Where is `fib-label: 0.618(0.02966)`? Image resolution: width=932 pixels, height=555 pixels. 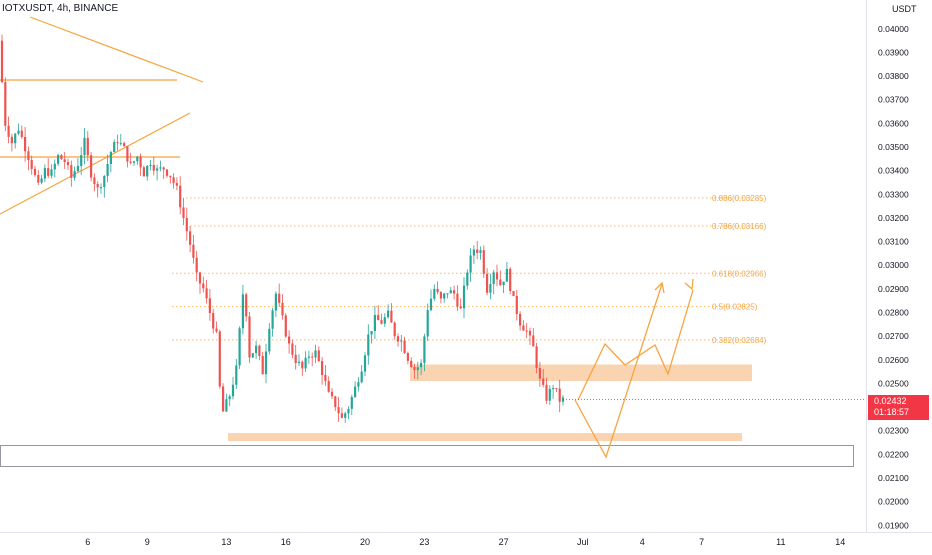 fib-label: 0.618(0.02966) is located at coordinates (739, 273).